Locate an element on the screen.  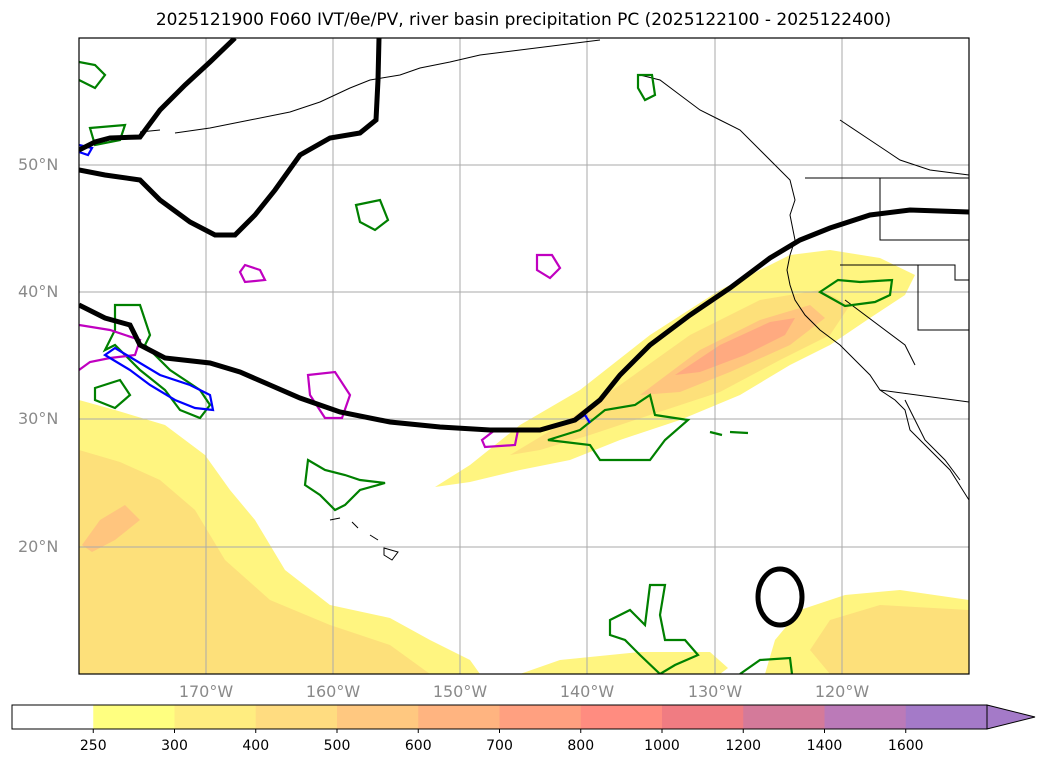
bc-coast is located at coordinates (717, 157).